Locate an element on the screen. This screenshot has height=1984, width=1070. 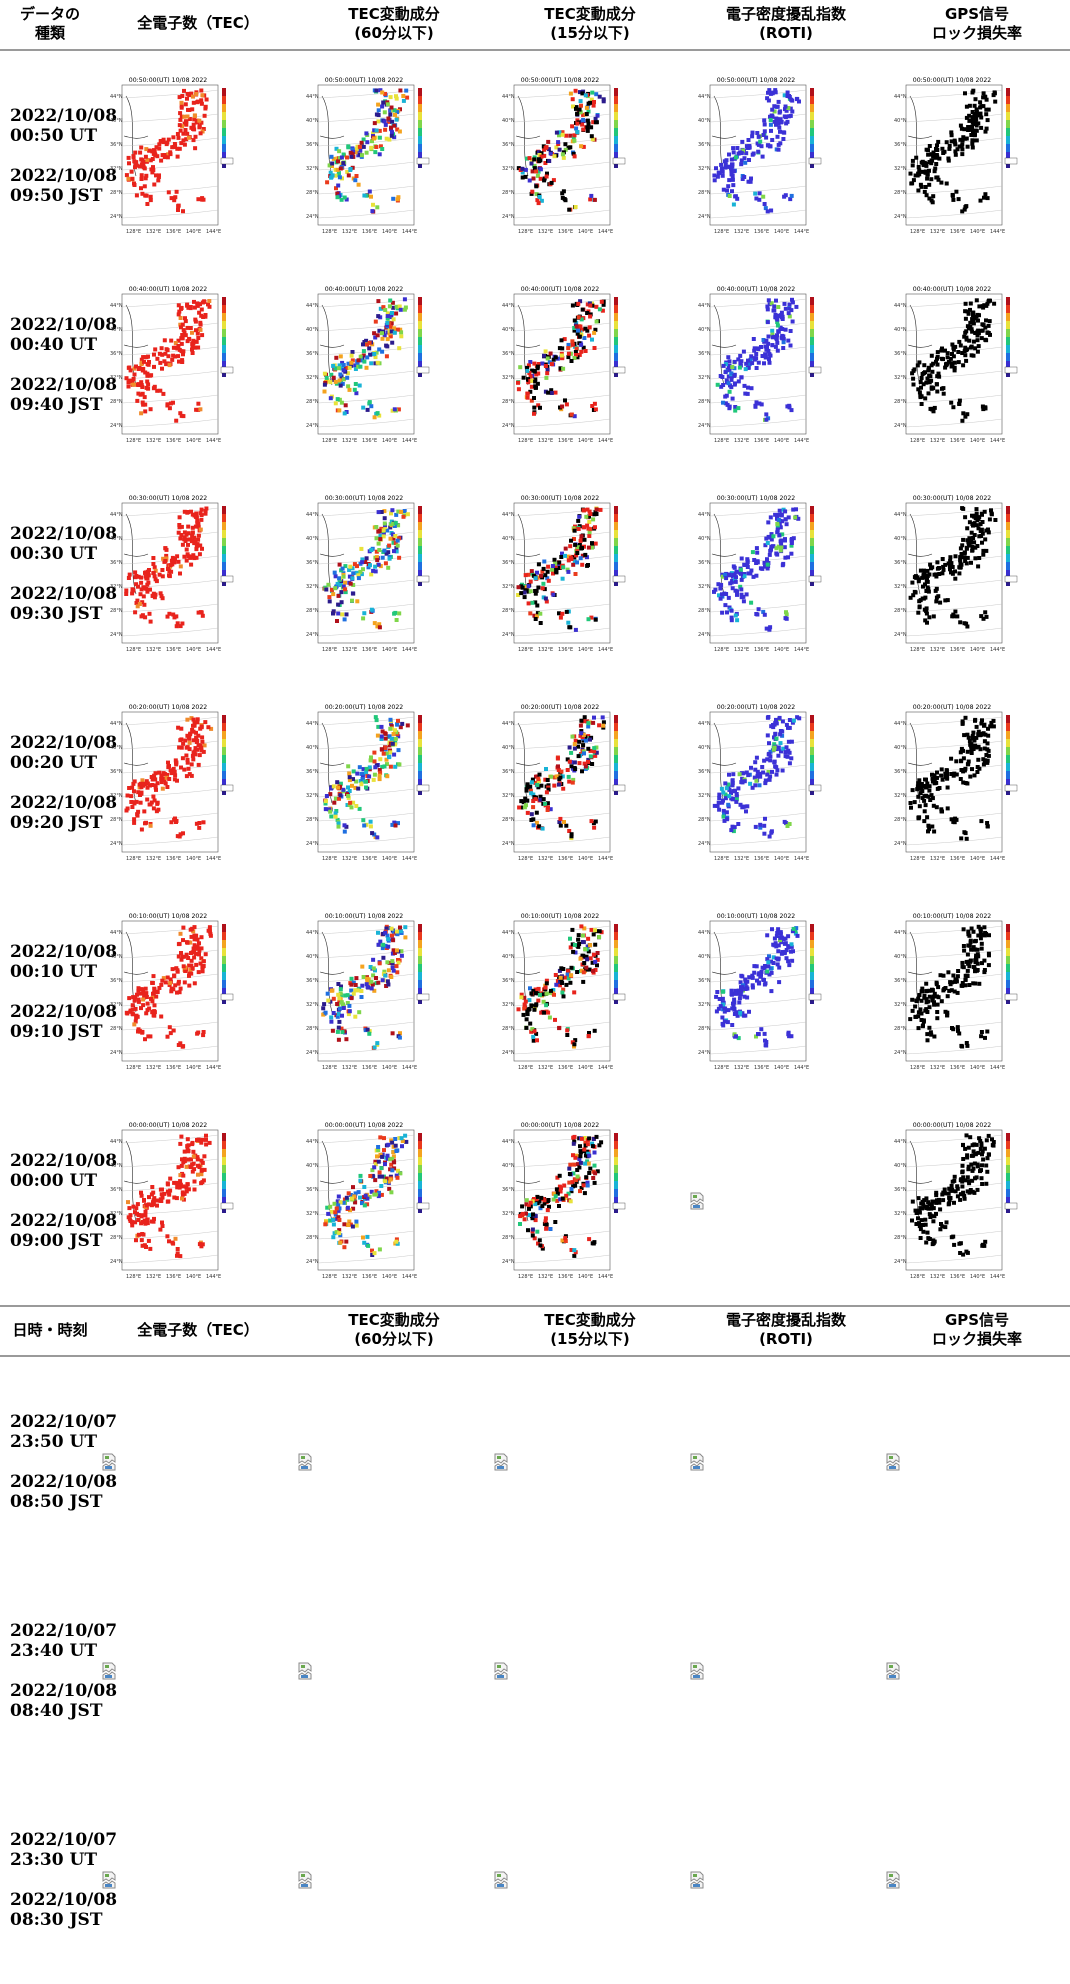
utc-time: 00:30 UT is located at coordinates (53, 553).